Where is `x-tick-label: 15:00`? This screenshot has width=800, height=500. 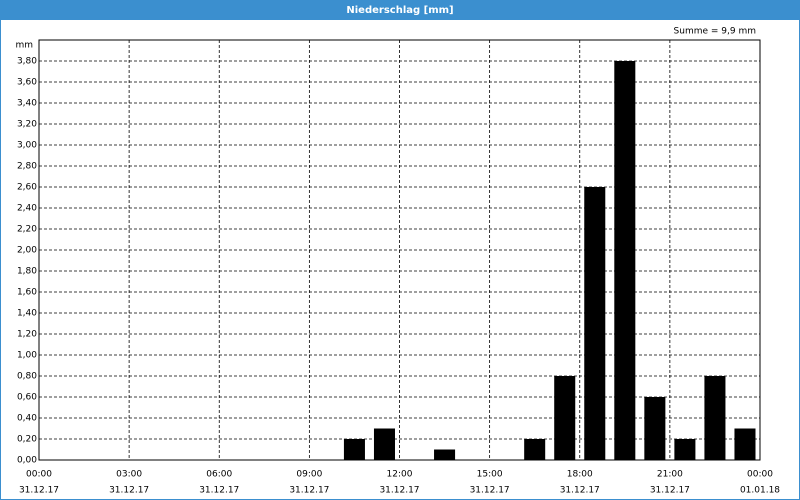 x-tick-label: 15:00 is located at coordinates (490, 475).